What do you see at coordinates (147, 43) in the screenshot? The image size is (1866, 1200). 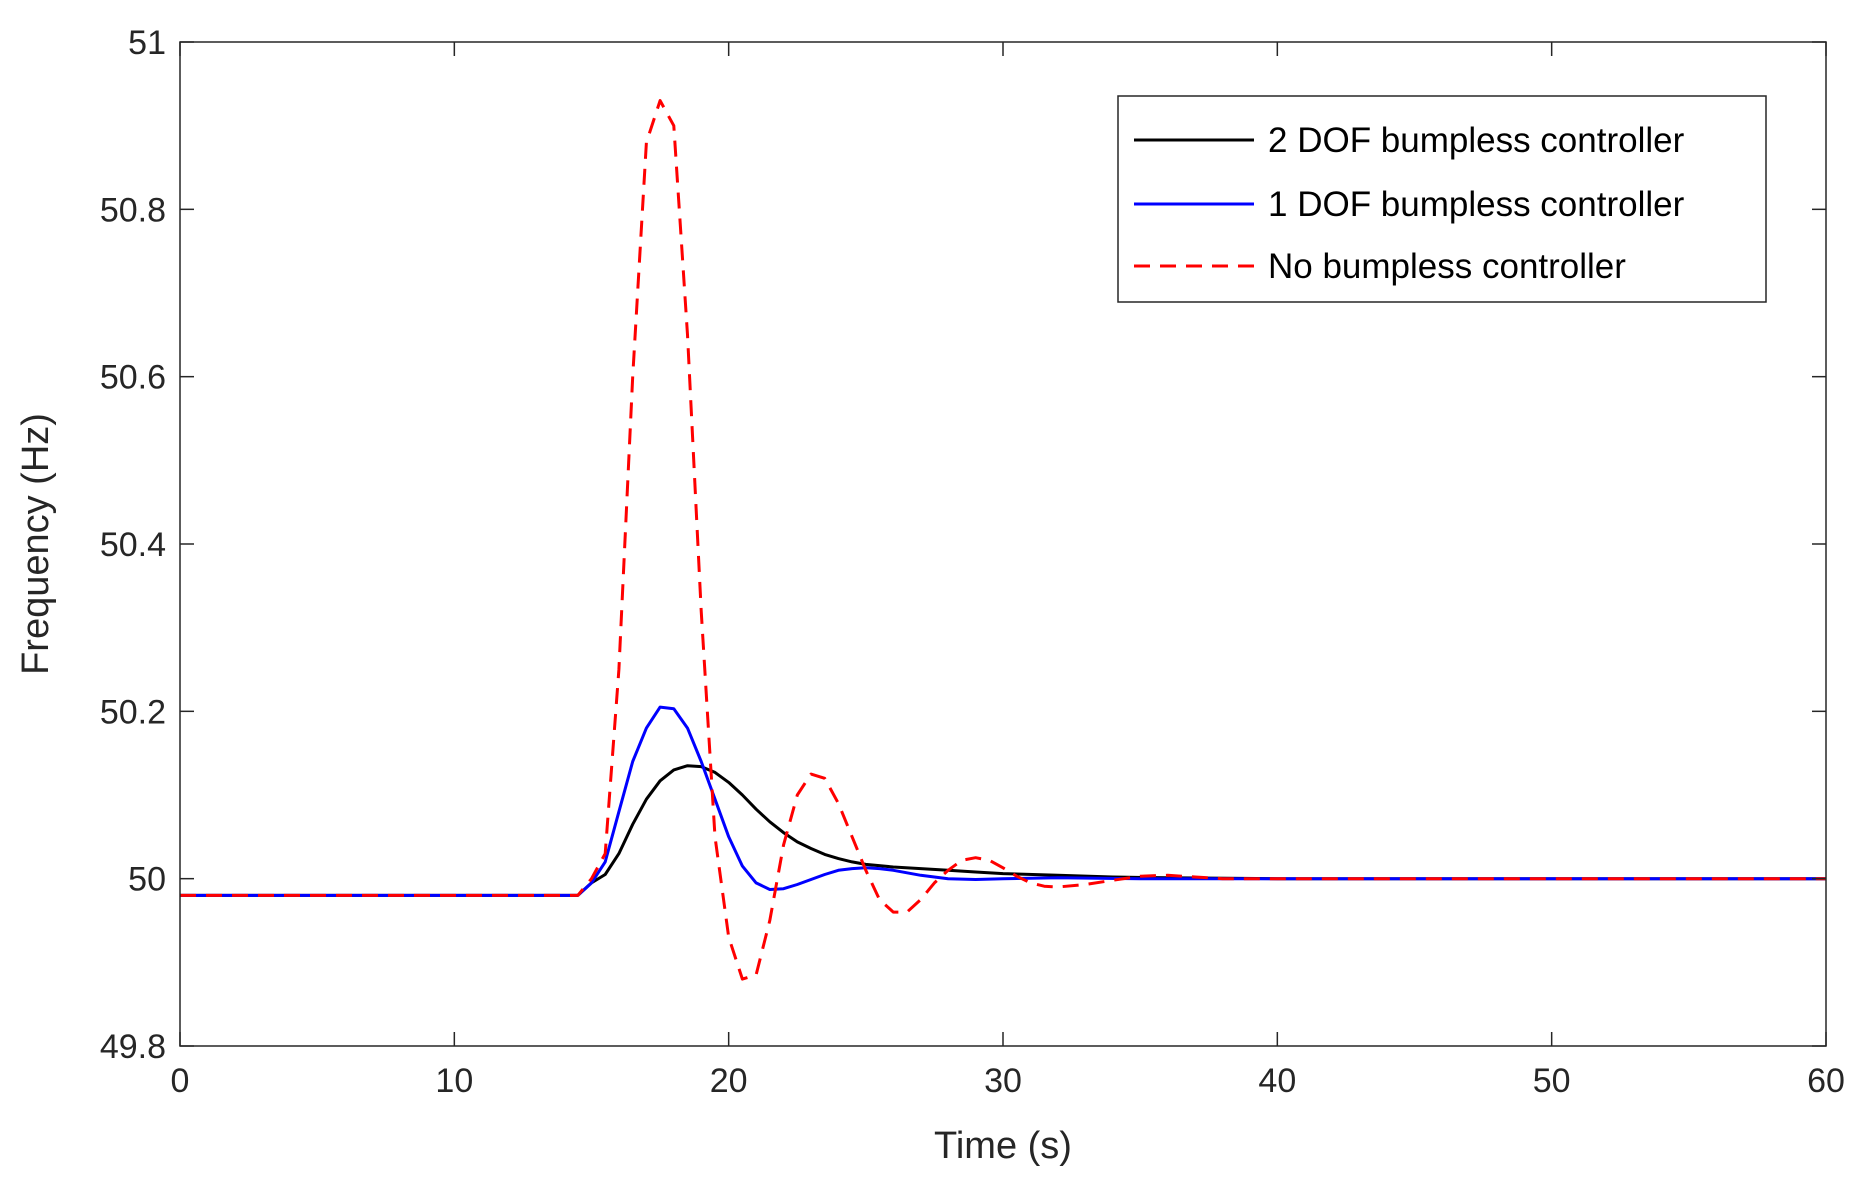 I see `y-tick-label: 51` at bounding box center [147, 43].